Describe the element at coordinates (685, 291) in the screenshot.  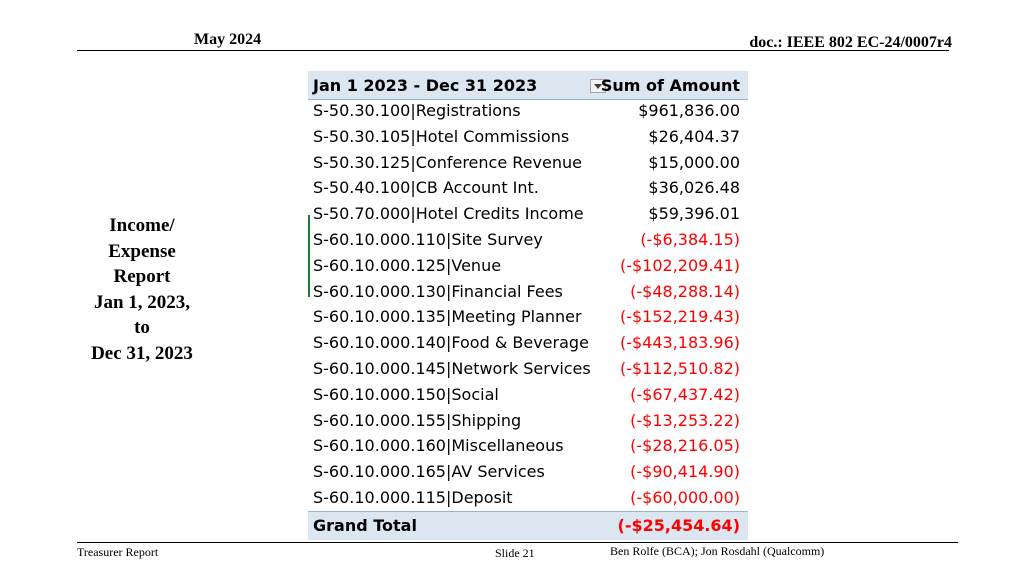
I see `amount-value: (-$48,288.14)` at that location.